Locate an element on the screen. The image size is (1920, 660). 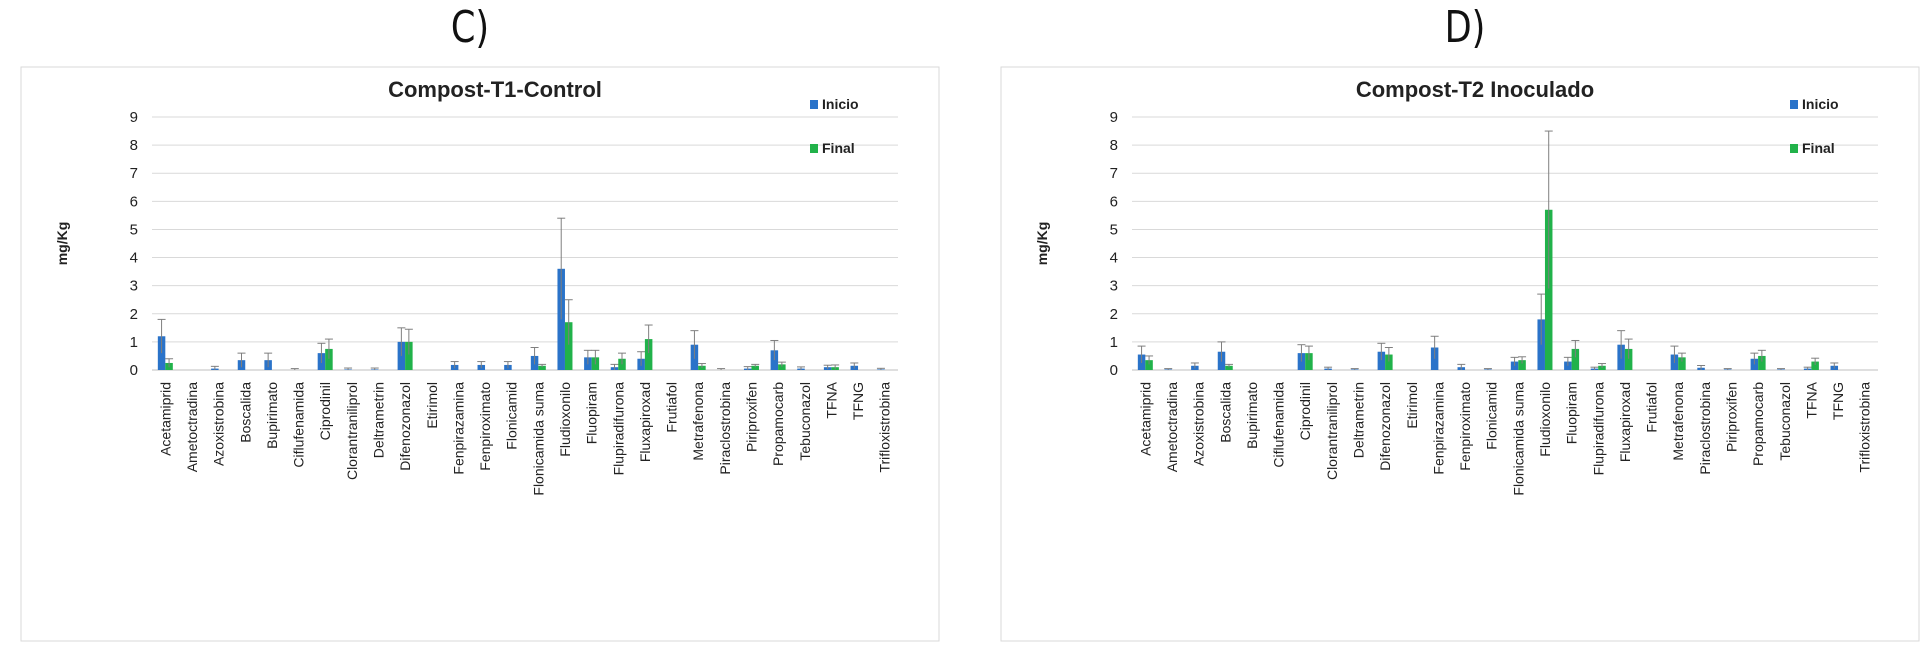
panel-label-c: C) is located at coordinates (470, 27).